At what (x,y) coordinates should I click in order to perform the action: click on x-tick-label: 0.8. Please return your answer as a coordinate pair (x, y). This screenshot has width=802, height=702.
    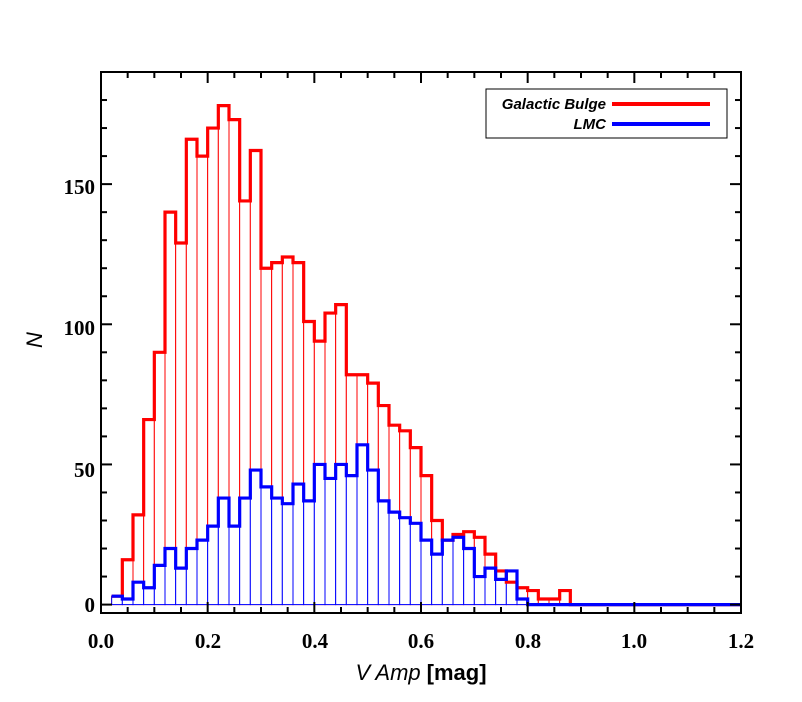
    Looking at the image, I should click on (528, 641).